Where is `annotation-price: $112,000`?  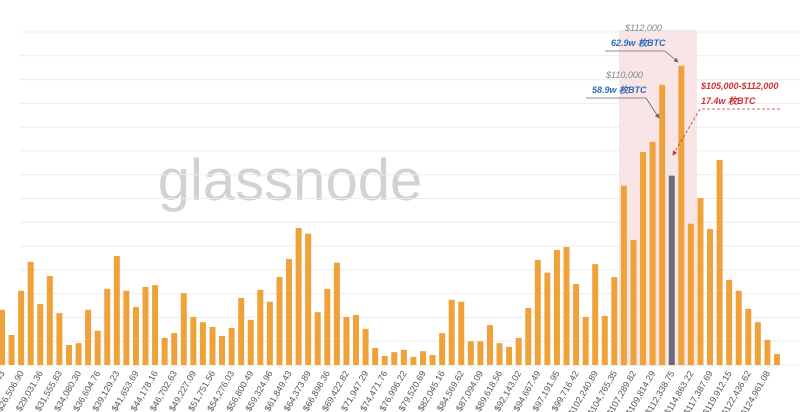
annotation-price: $112,000 is located at coordinates (643, 28).